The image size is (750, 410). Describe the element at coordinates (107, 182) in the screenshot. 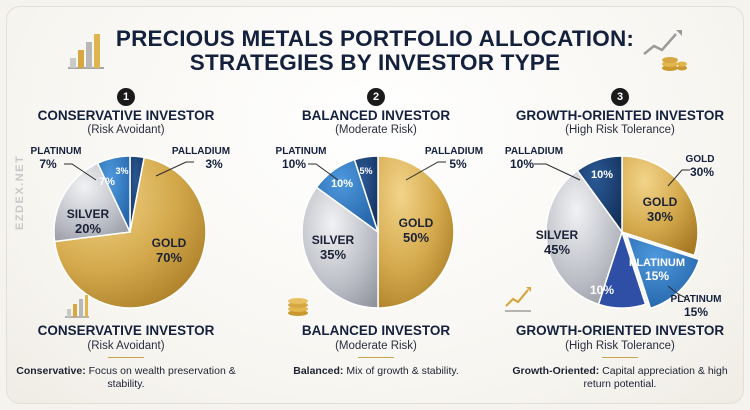

I see `slice-value-platinum: 7%` at that location.